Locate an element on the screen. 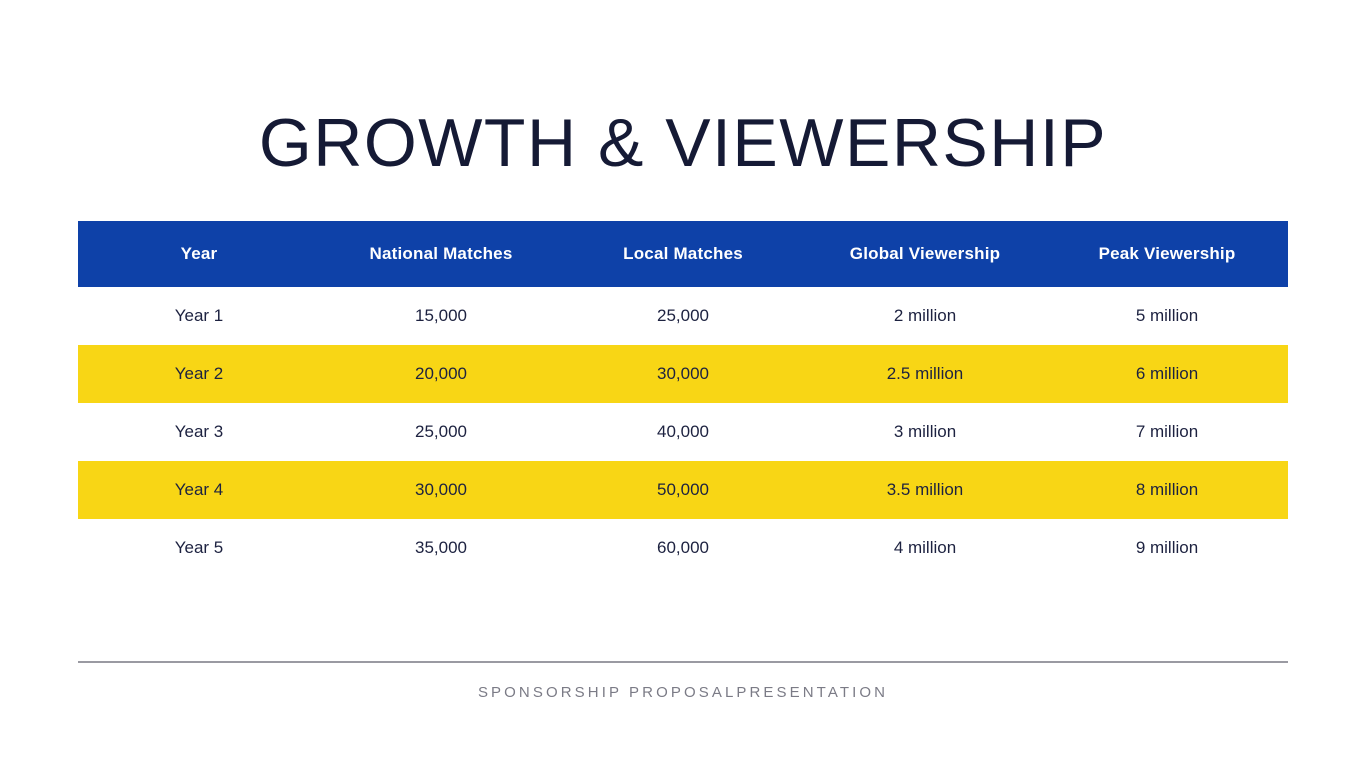  table-cell: 8 million is located at coordinates (1167, 489).